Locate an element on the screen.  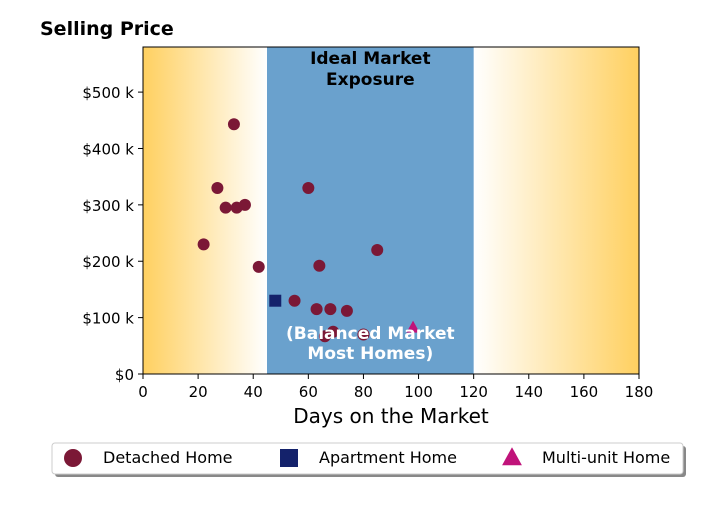
y-tick-label: $500 k is located at coordinates (108, 93).